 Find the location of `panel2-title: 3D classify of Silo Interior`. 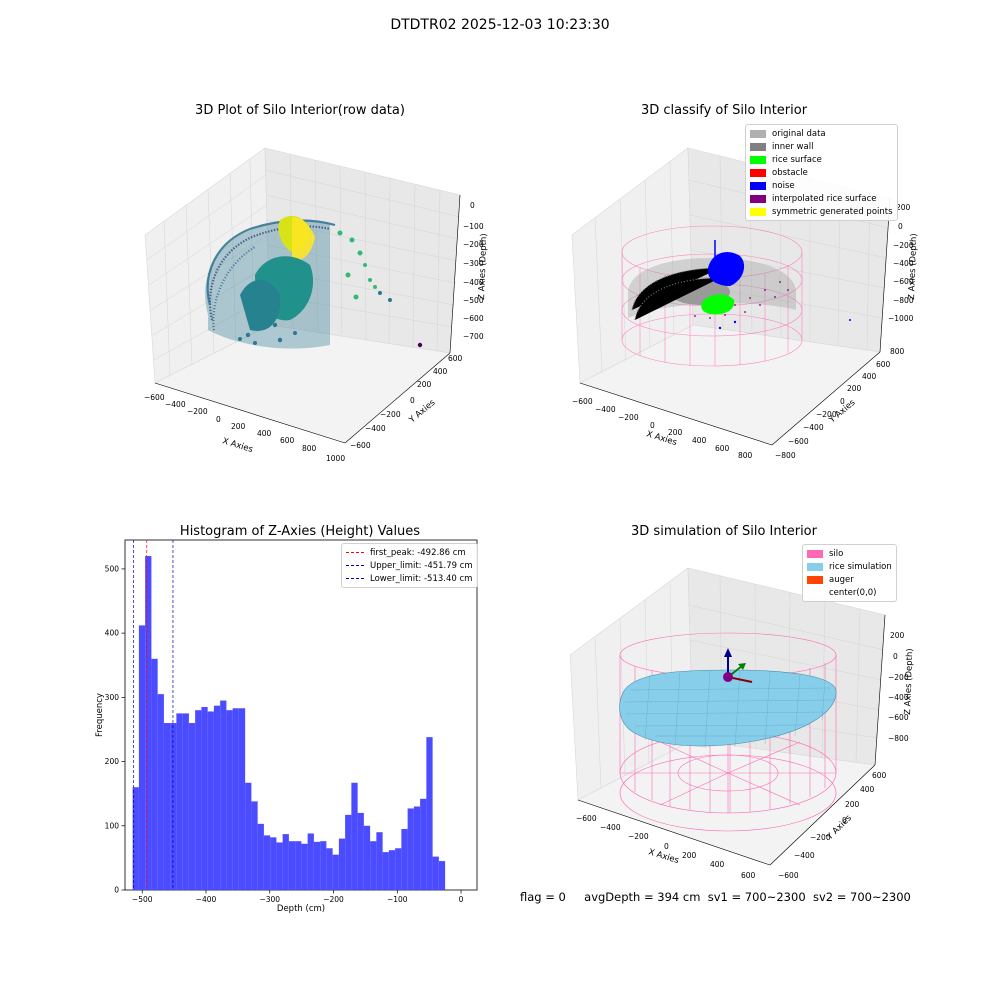

panel2-title: 3D classify of Silo Interior is located at coordinates (724, 110).